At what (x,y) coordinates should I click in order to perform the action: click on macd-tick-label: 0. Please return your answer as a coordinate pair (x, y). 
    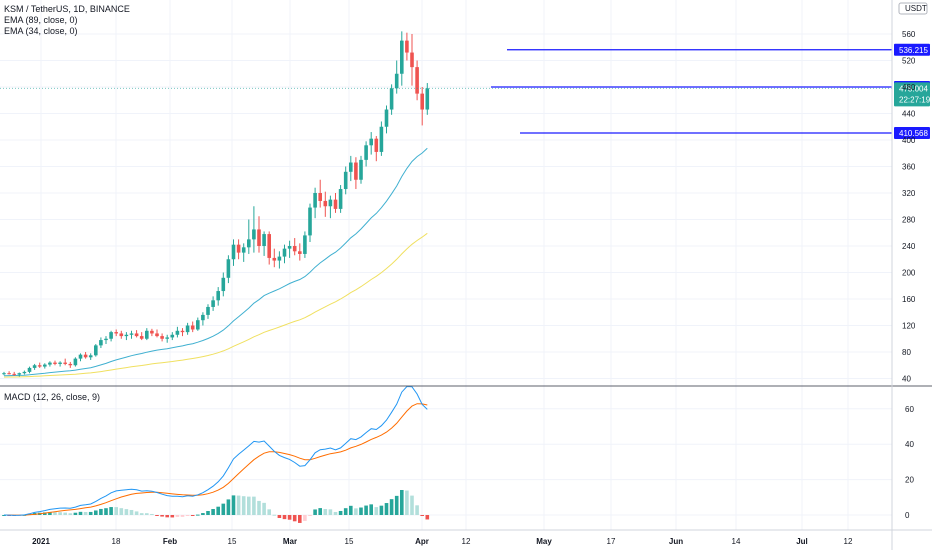
    Looking at the image, I should click on (907, 515).